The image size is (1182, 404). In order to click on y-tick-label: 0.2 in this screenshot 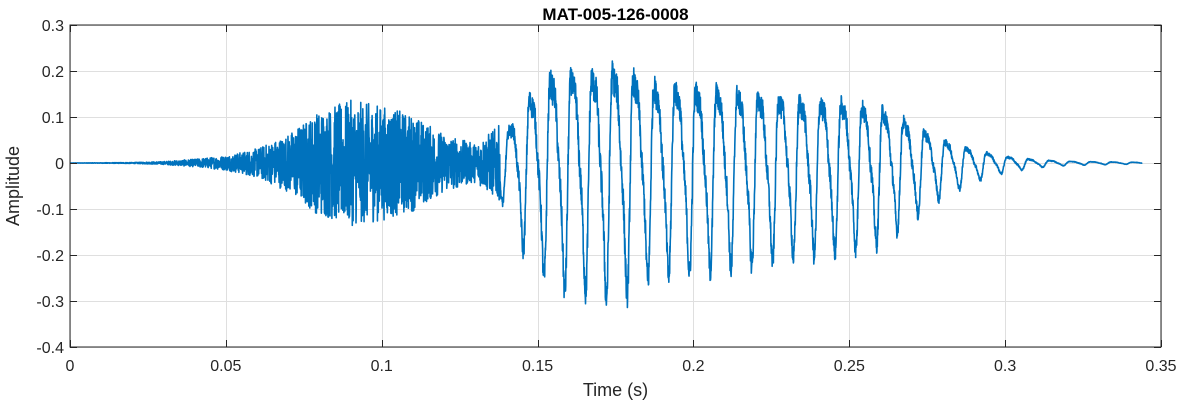, I will do `click(53, 72)`.